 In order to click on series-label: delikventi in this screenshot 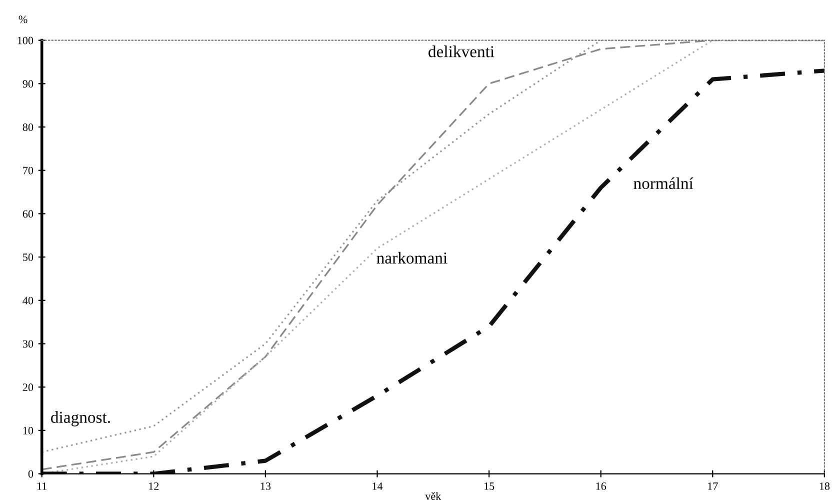, I will do `click(461, 52)`.